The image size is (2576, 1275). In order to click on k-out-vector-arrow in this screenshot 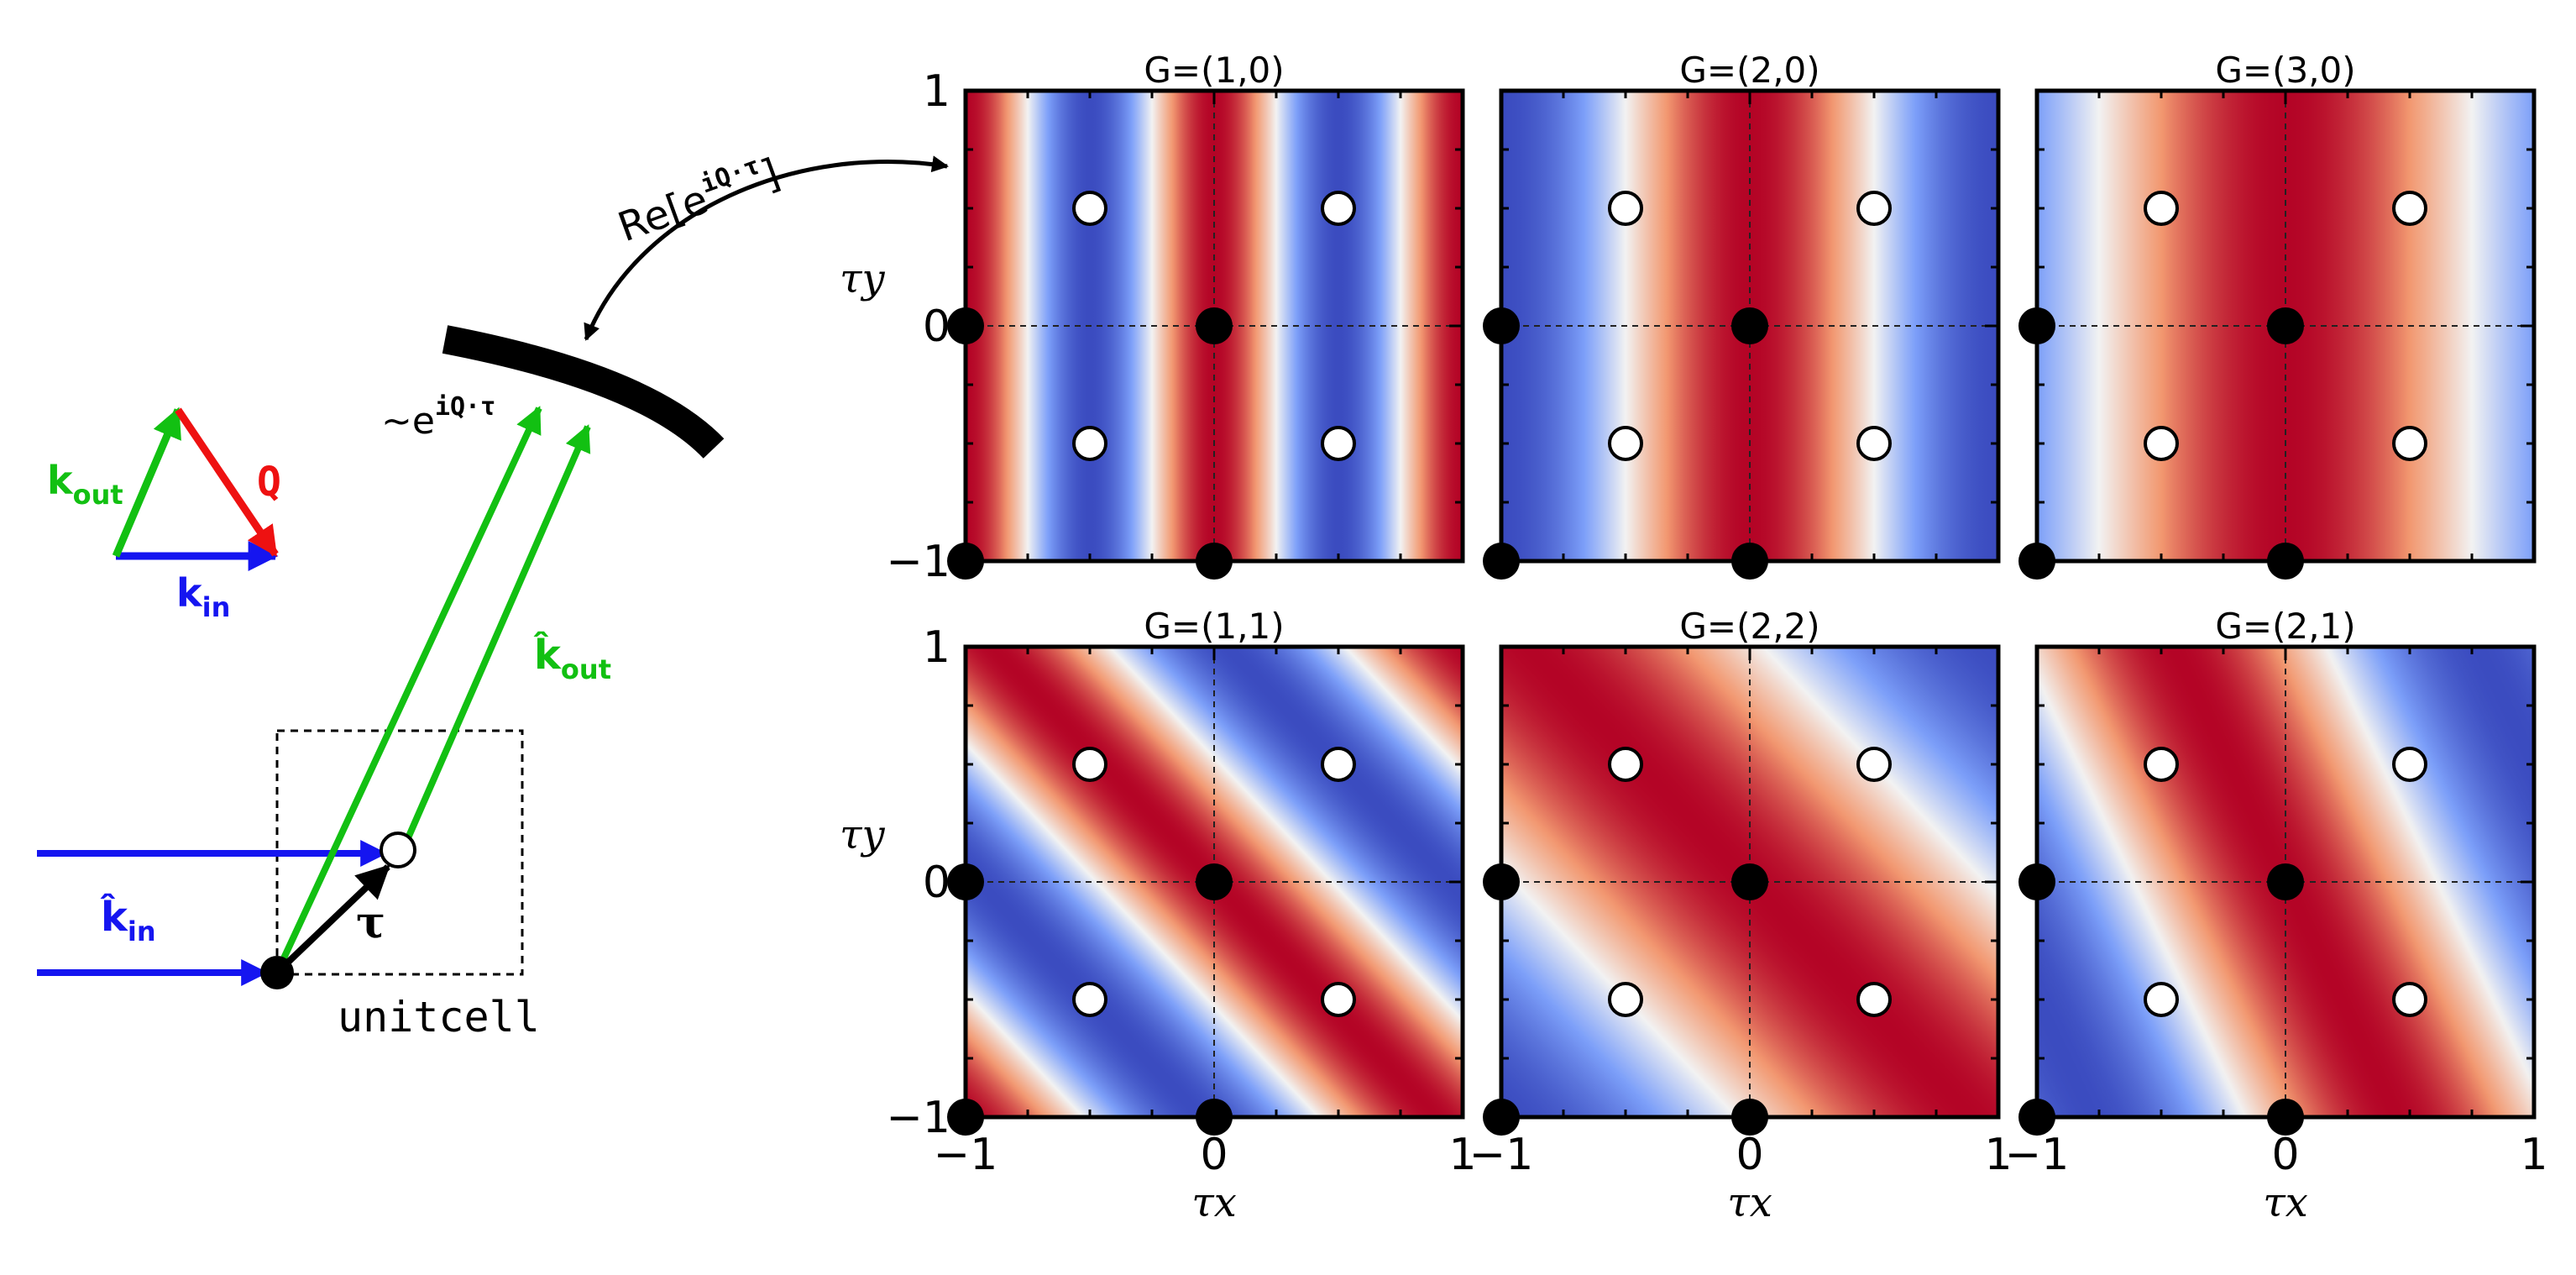, I will do `click(147, 483)`.